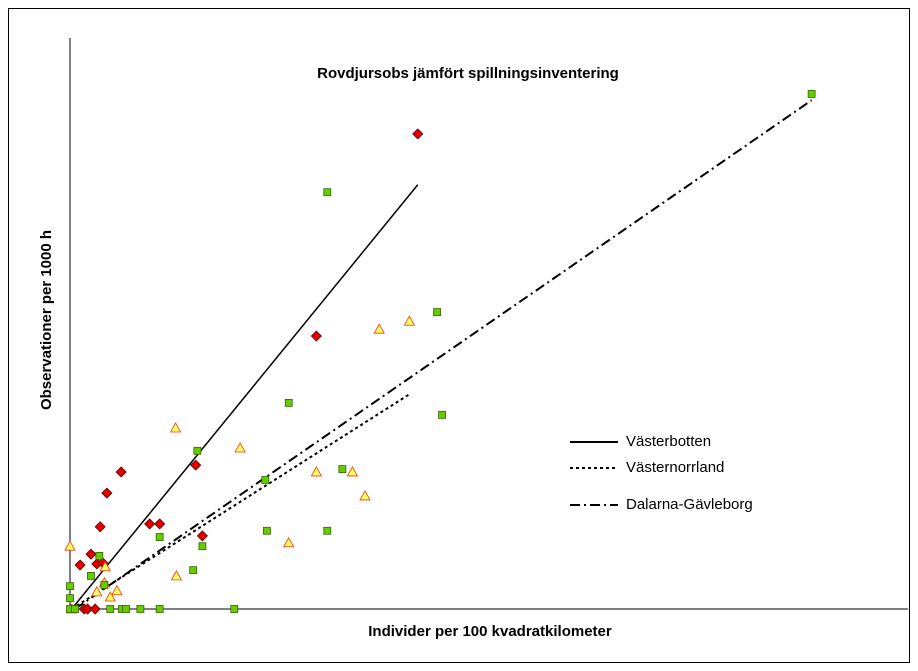 The height and width of the screenshot is (671, 918). What do you see at coordinates (689, 504) in the screenshot?
I see `legend-label: Dalarna-Gävleborg` at bounding box center [689, 504].